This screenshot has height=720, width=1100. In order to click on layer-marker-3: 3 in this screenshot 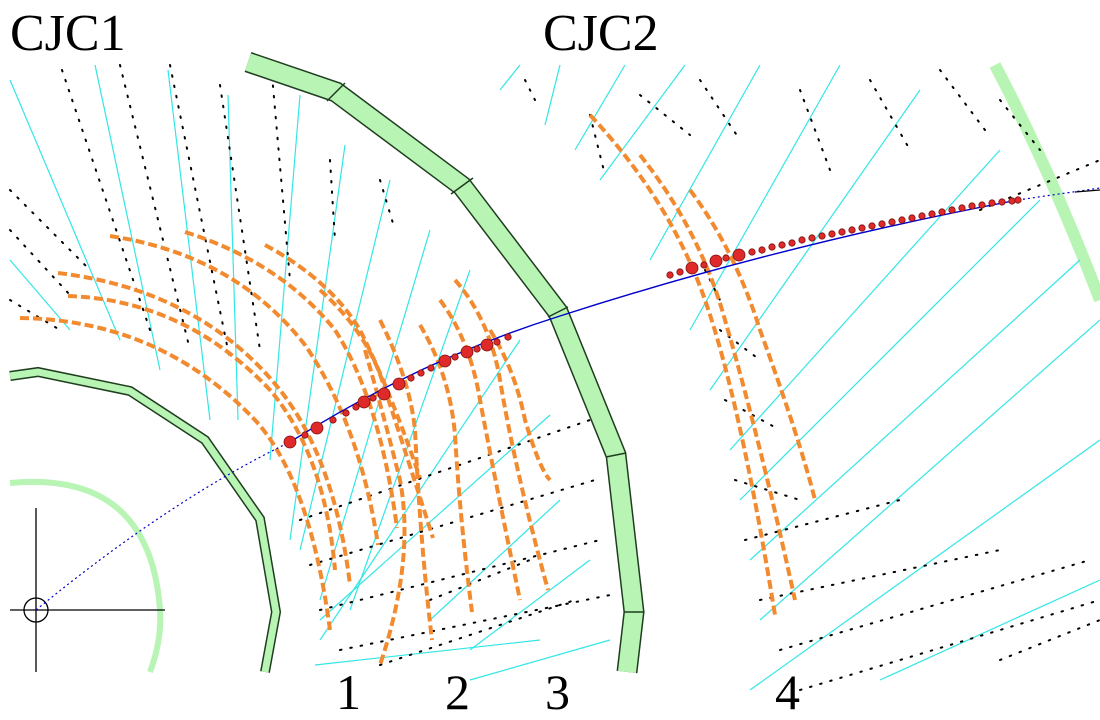, I will do `click(557, 692)`.